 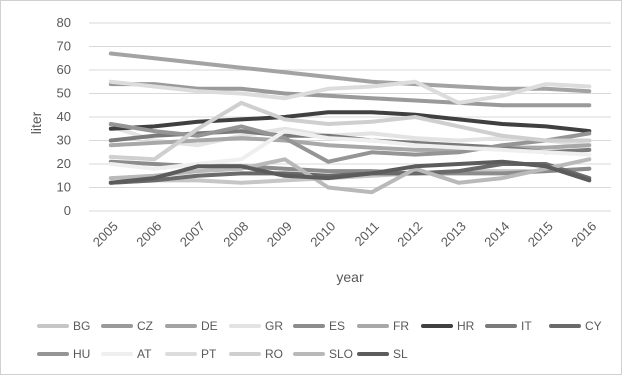 What do you see at coordinates (279, 234) in the screenshot?
I see `x-tick-label: 2009` at bounding box center [279, 234].